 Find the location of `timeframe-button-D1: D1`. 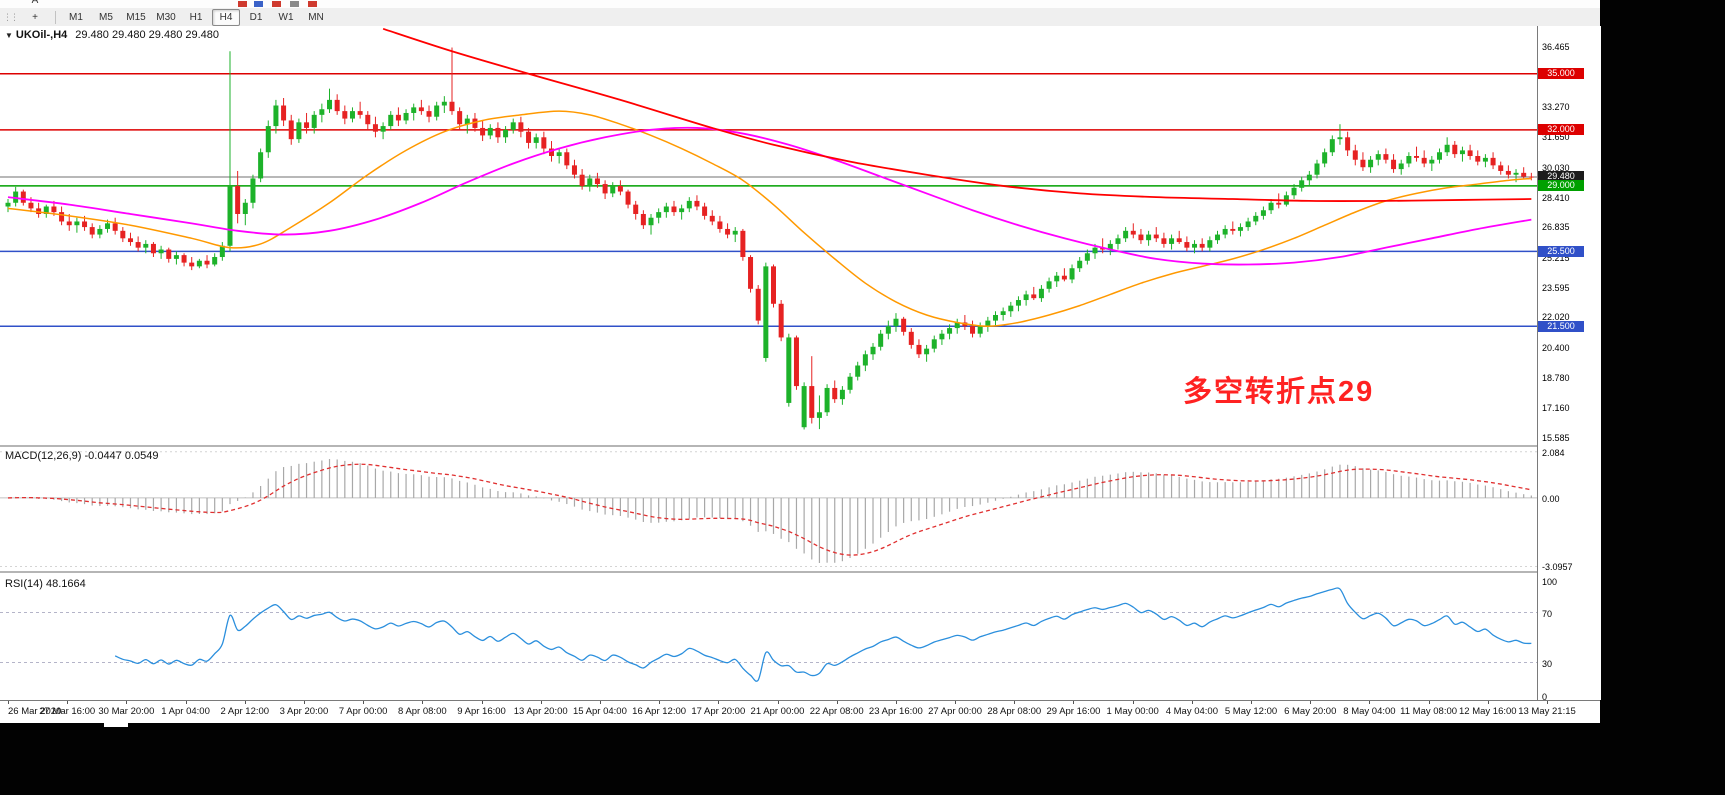

timeframe-button-D1: D1 is located at coordinates (256, 17).